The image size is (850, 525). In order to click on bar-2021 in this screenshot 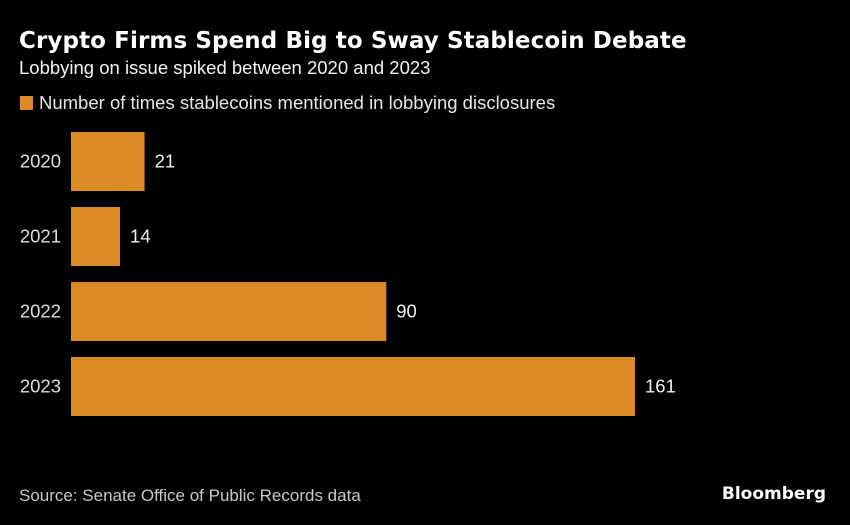, I will do `click(96, 236)`.